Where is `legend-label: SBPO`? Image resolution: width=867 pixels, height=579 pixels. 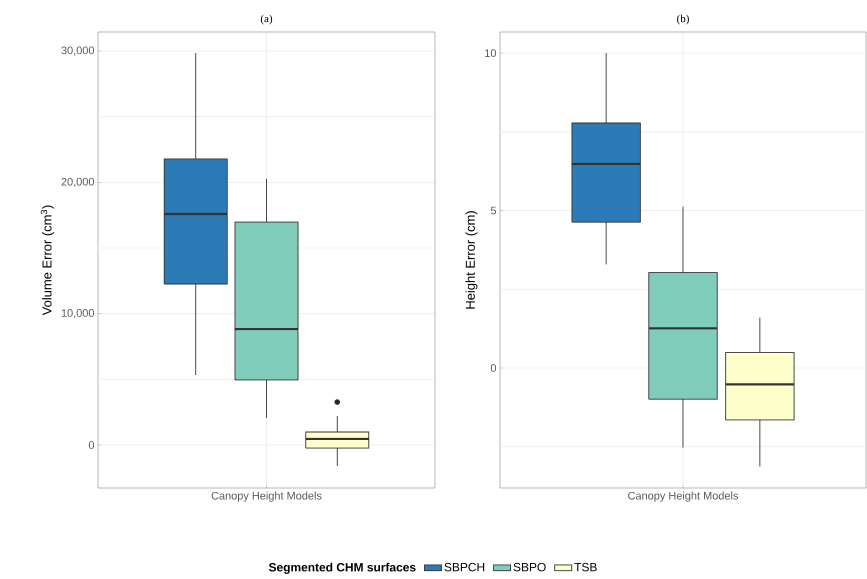
legend-label: SBPO is located at coordinates (530, 567).